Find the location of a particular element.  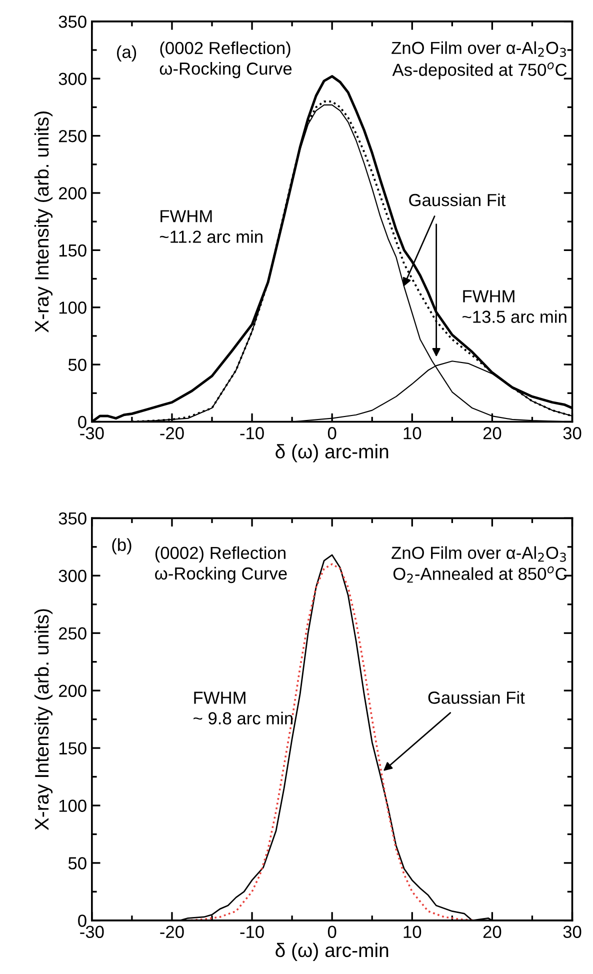

annotation: (a) is located at coordinates (126, 53).